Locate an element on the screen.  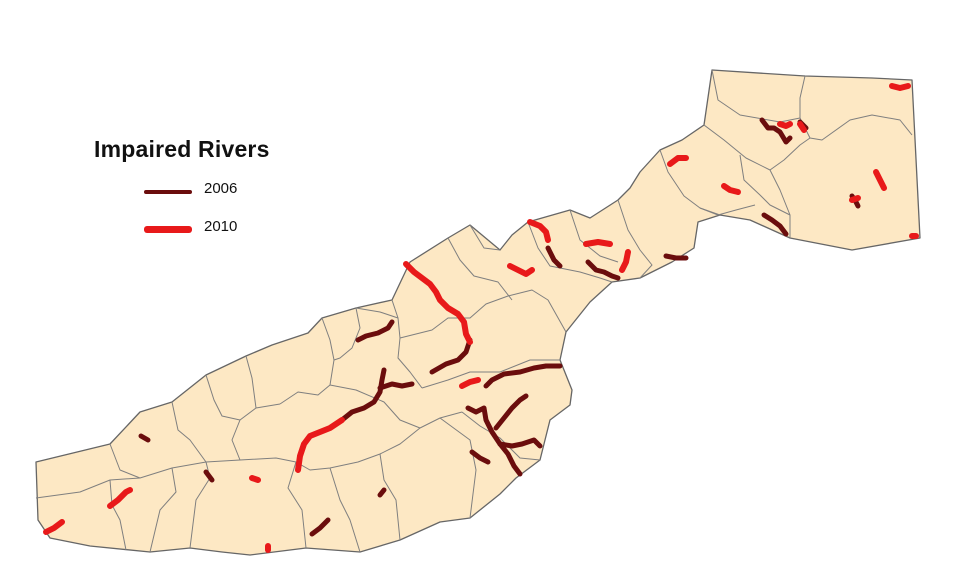
legend-item-2006: 2006 is located at coordinates (182, 200).